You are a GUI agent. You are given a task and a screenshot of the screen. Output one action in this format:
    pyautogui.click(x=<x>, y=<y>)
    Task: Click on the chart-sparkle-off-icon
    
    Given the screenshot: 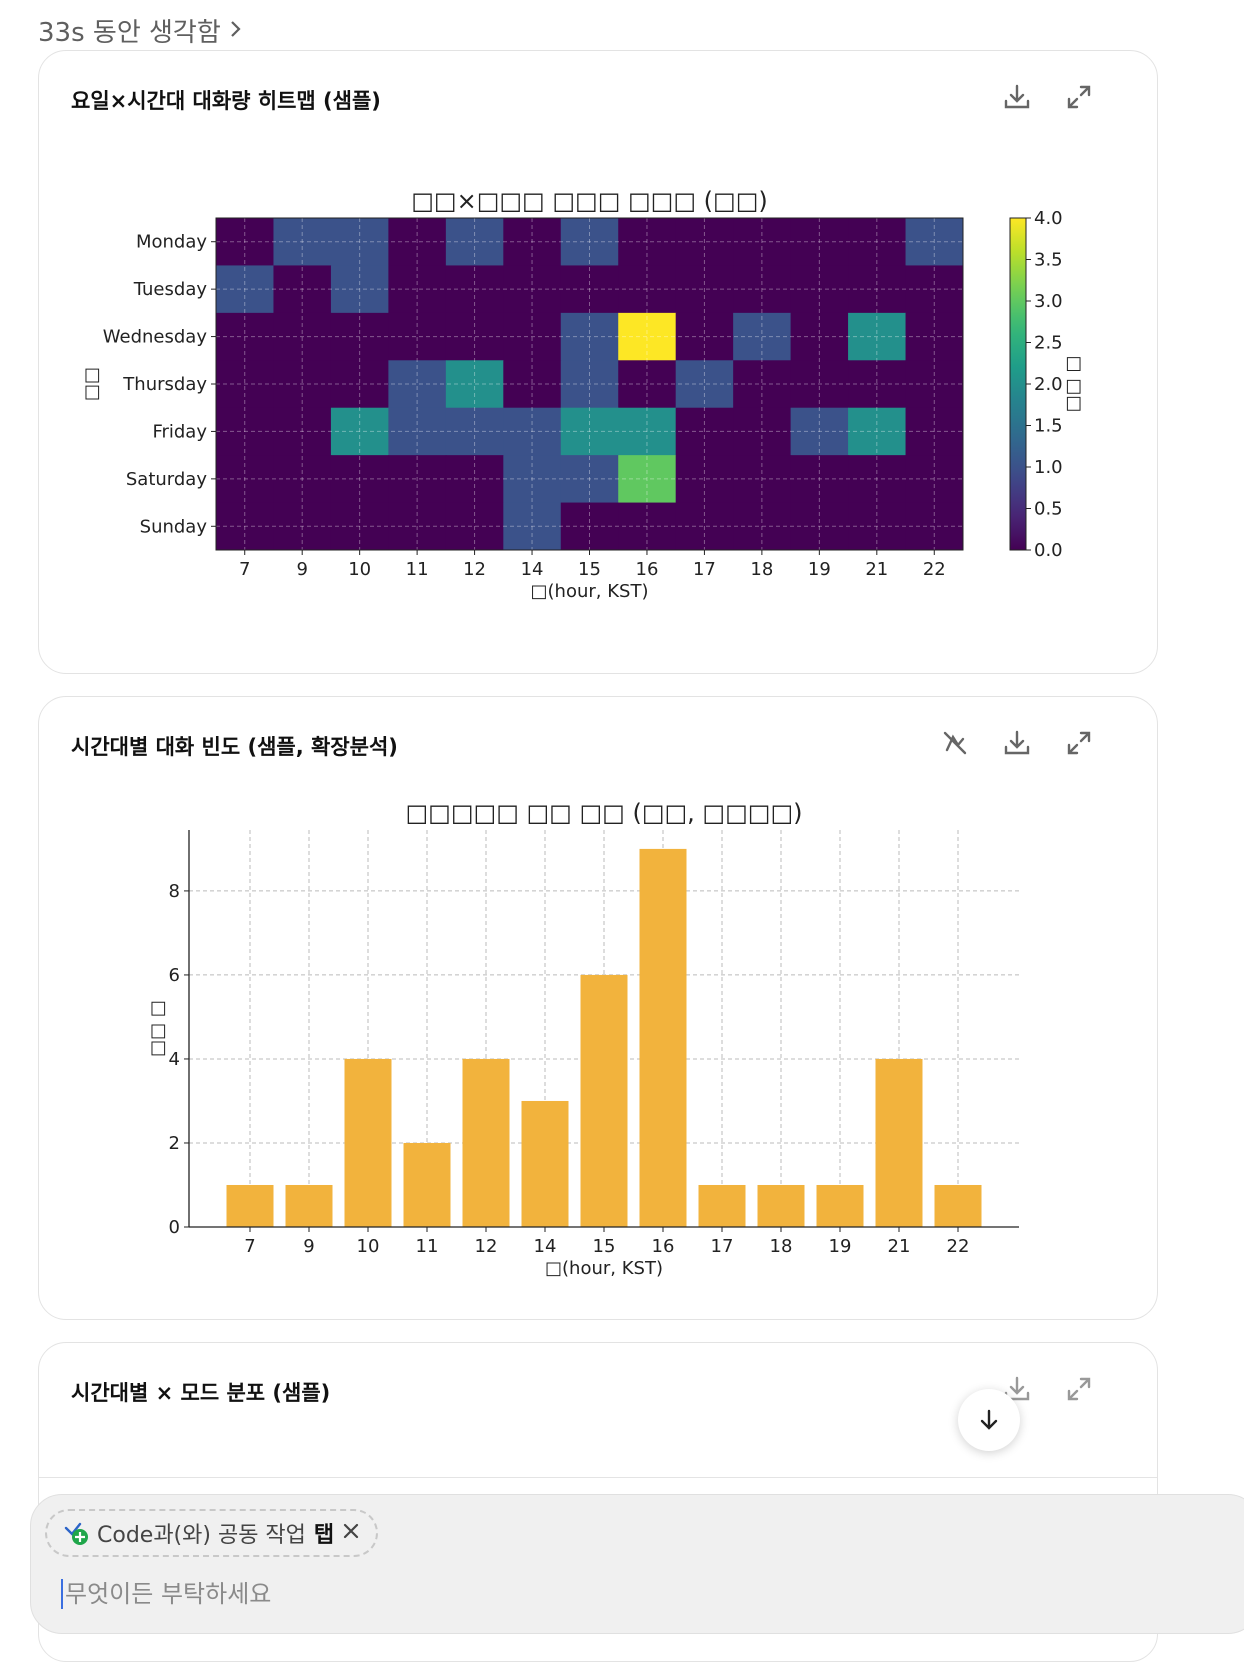 What is the action you would take?
    pyautogui.click(x=955, y=743)
    